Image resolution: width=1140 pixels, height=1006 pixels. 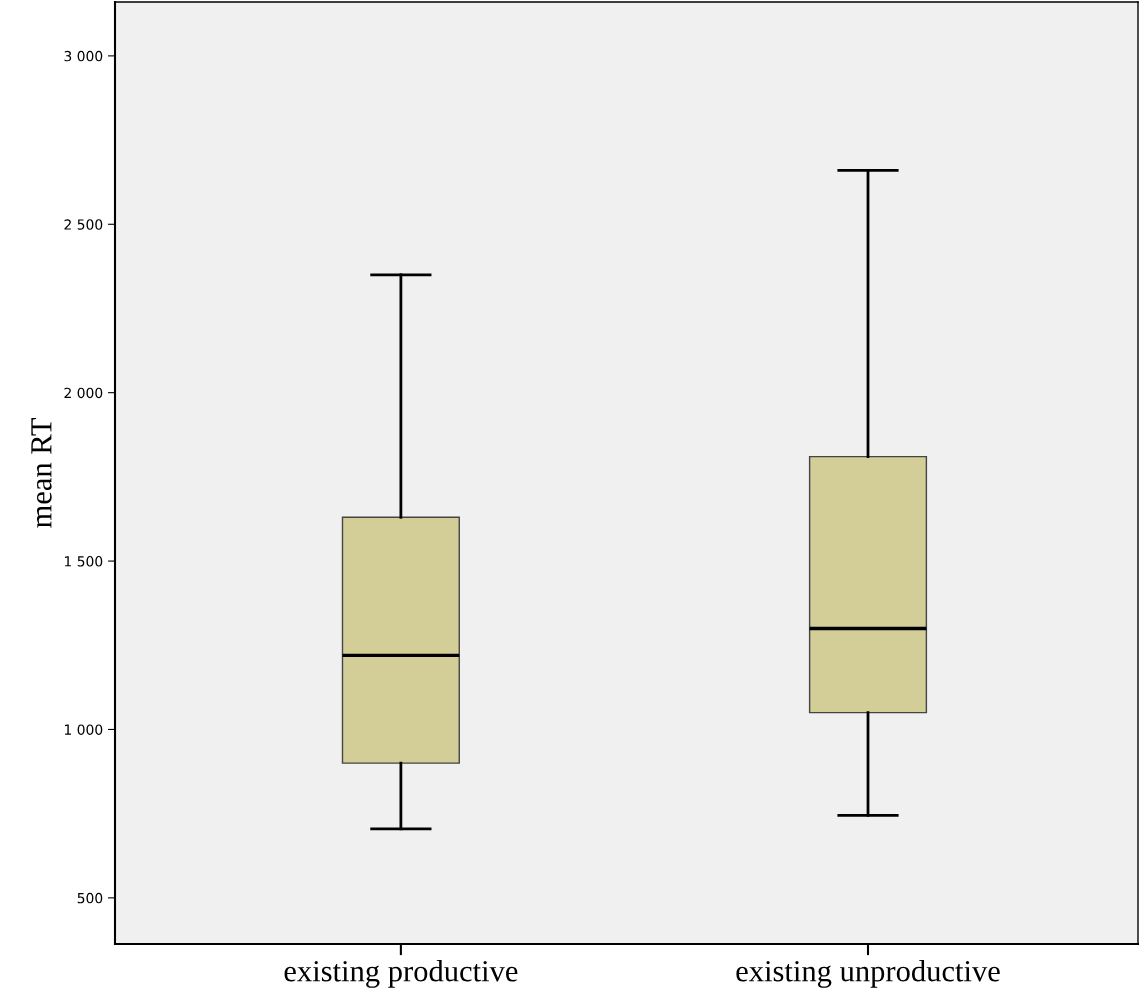 I want to click on y-tick-label: 500, so click(x=90, y=898).